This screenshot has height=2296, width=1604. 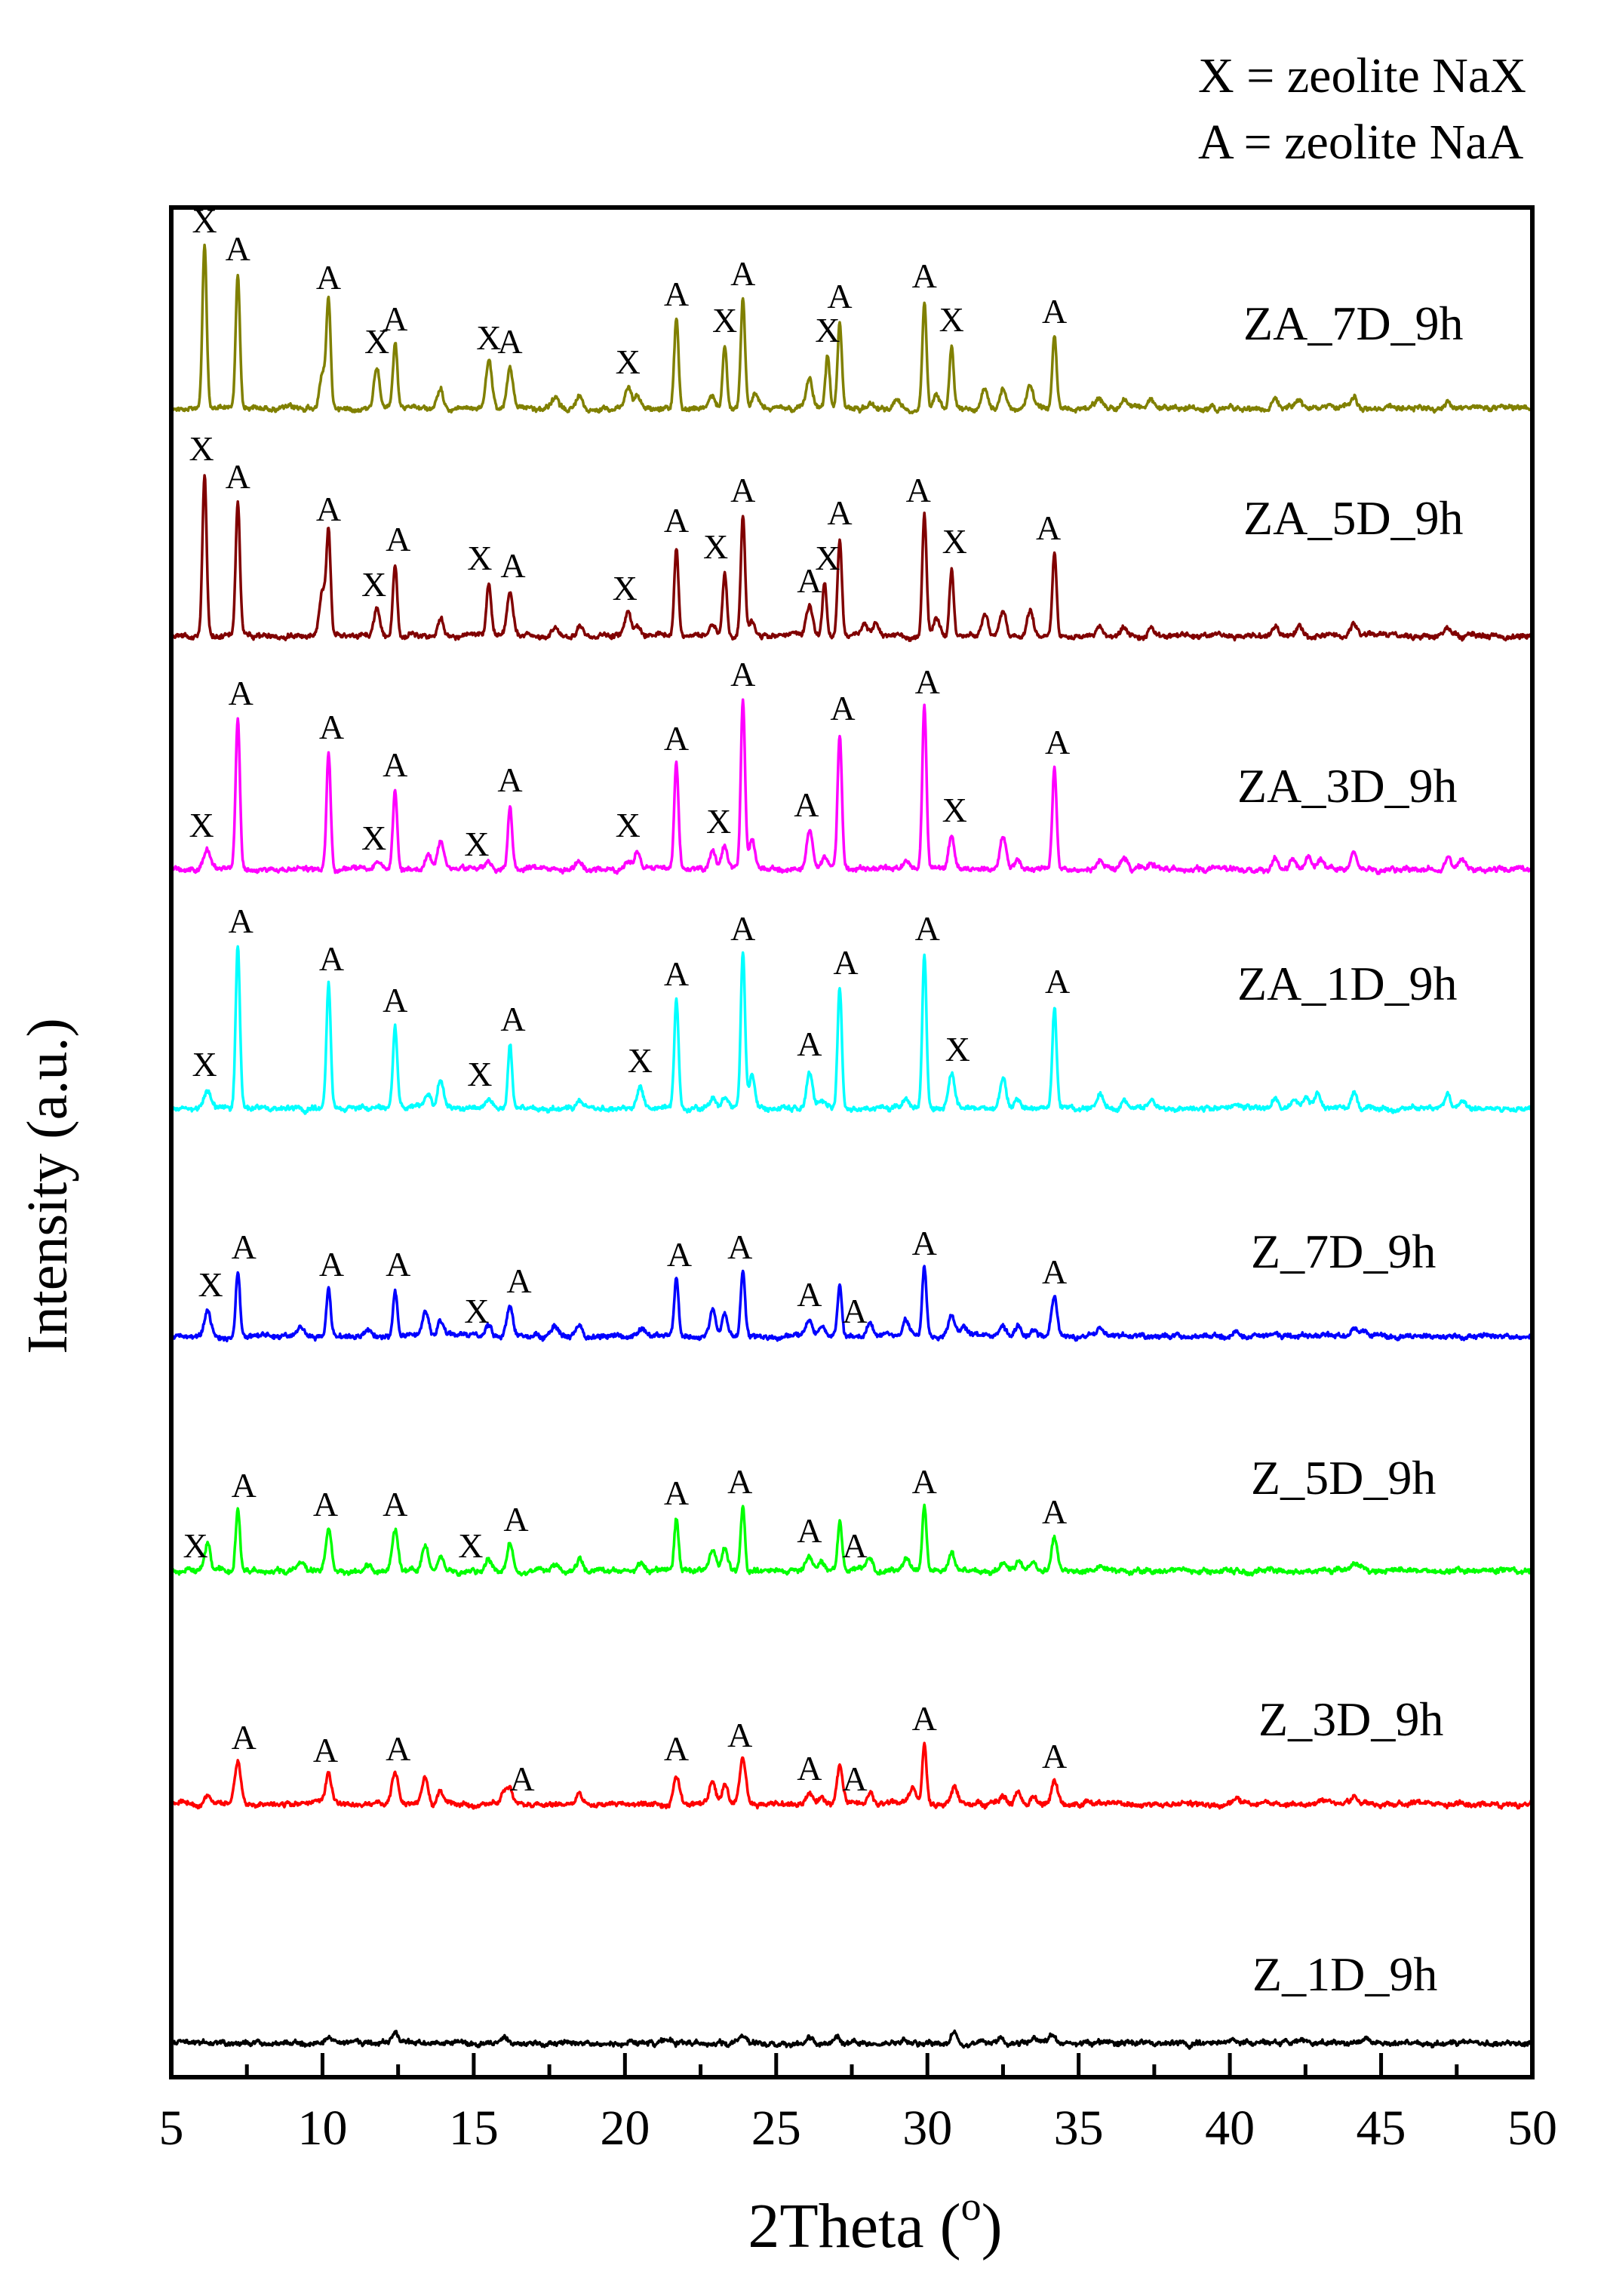 I want to click on degree-superscript: o, so click(x=971, y=2207).